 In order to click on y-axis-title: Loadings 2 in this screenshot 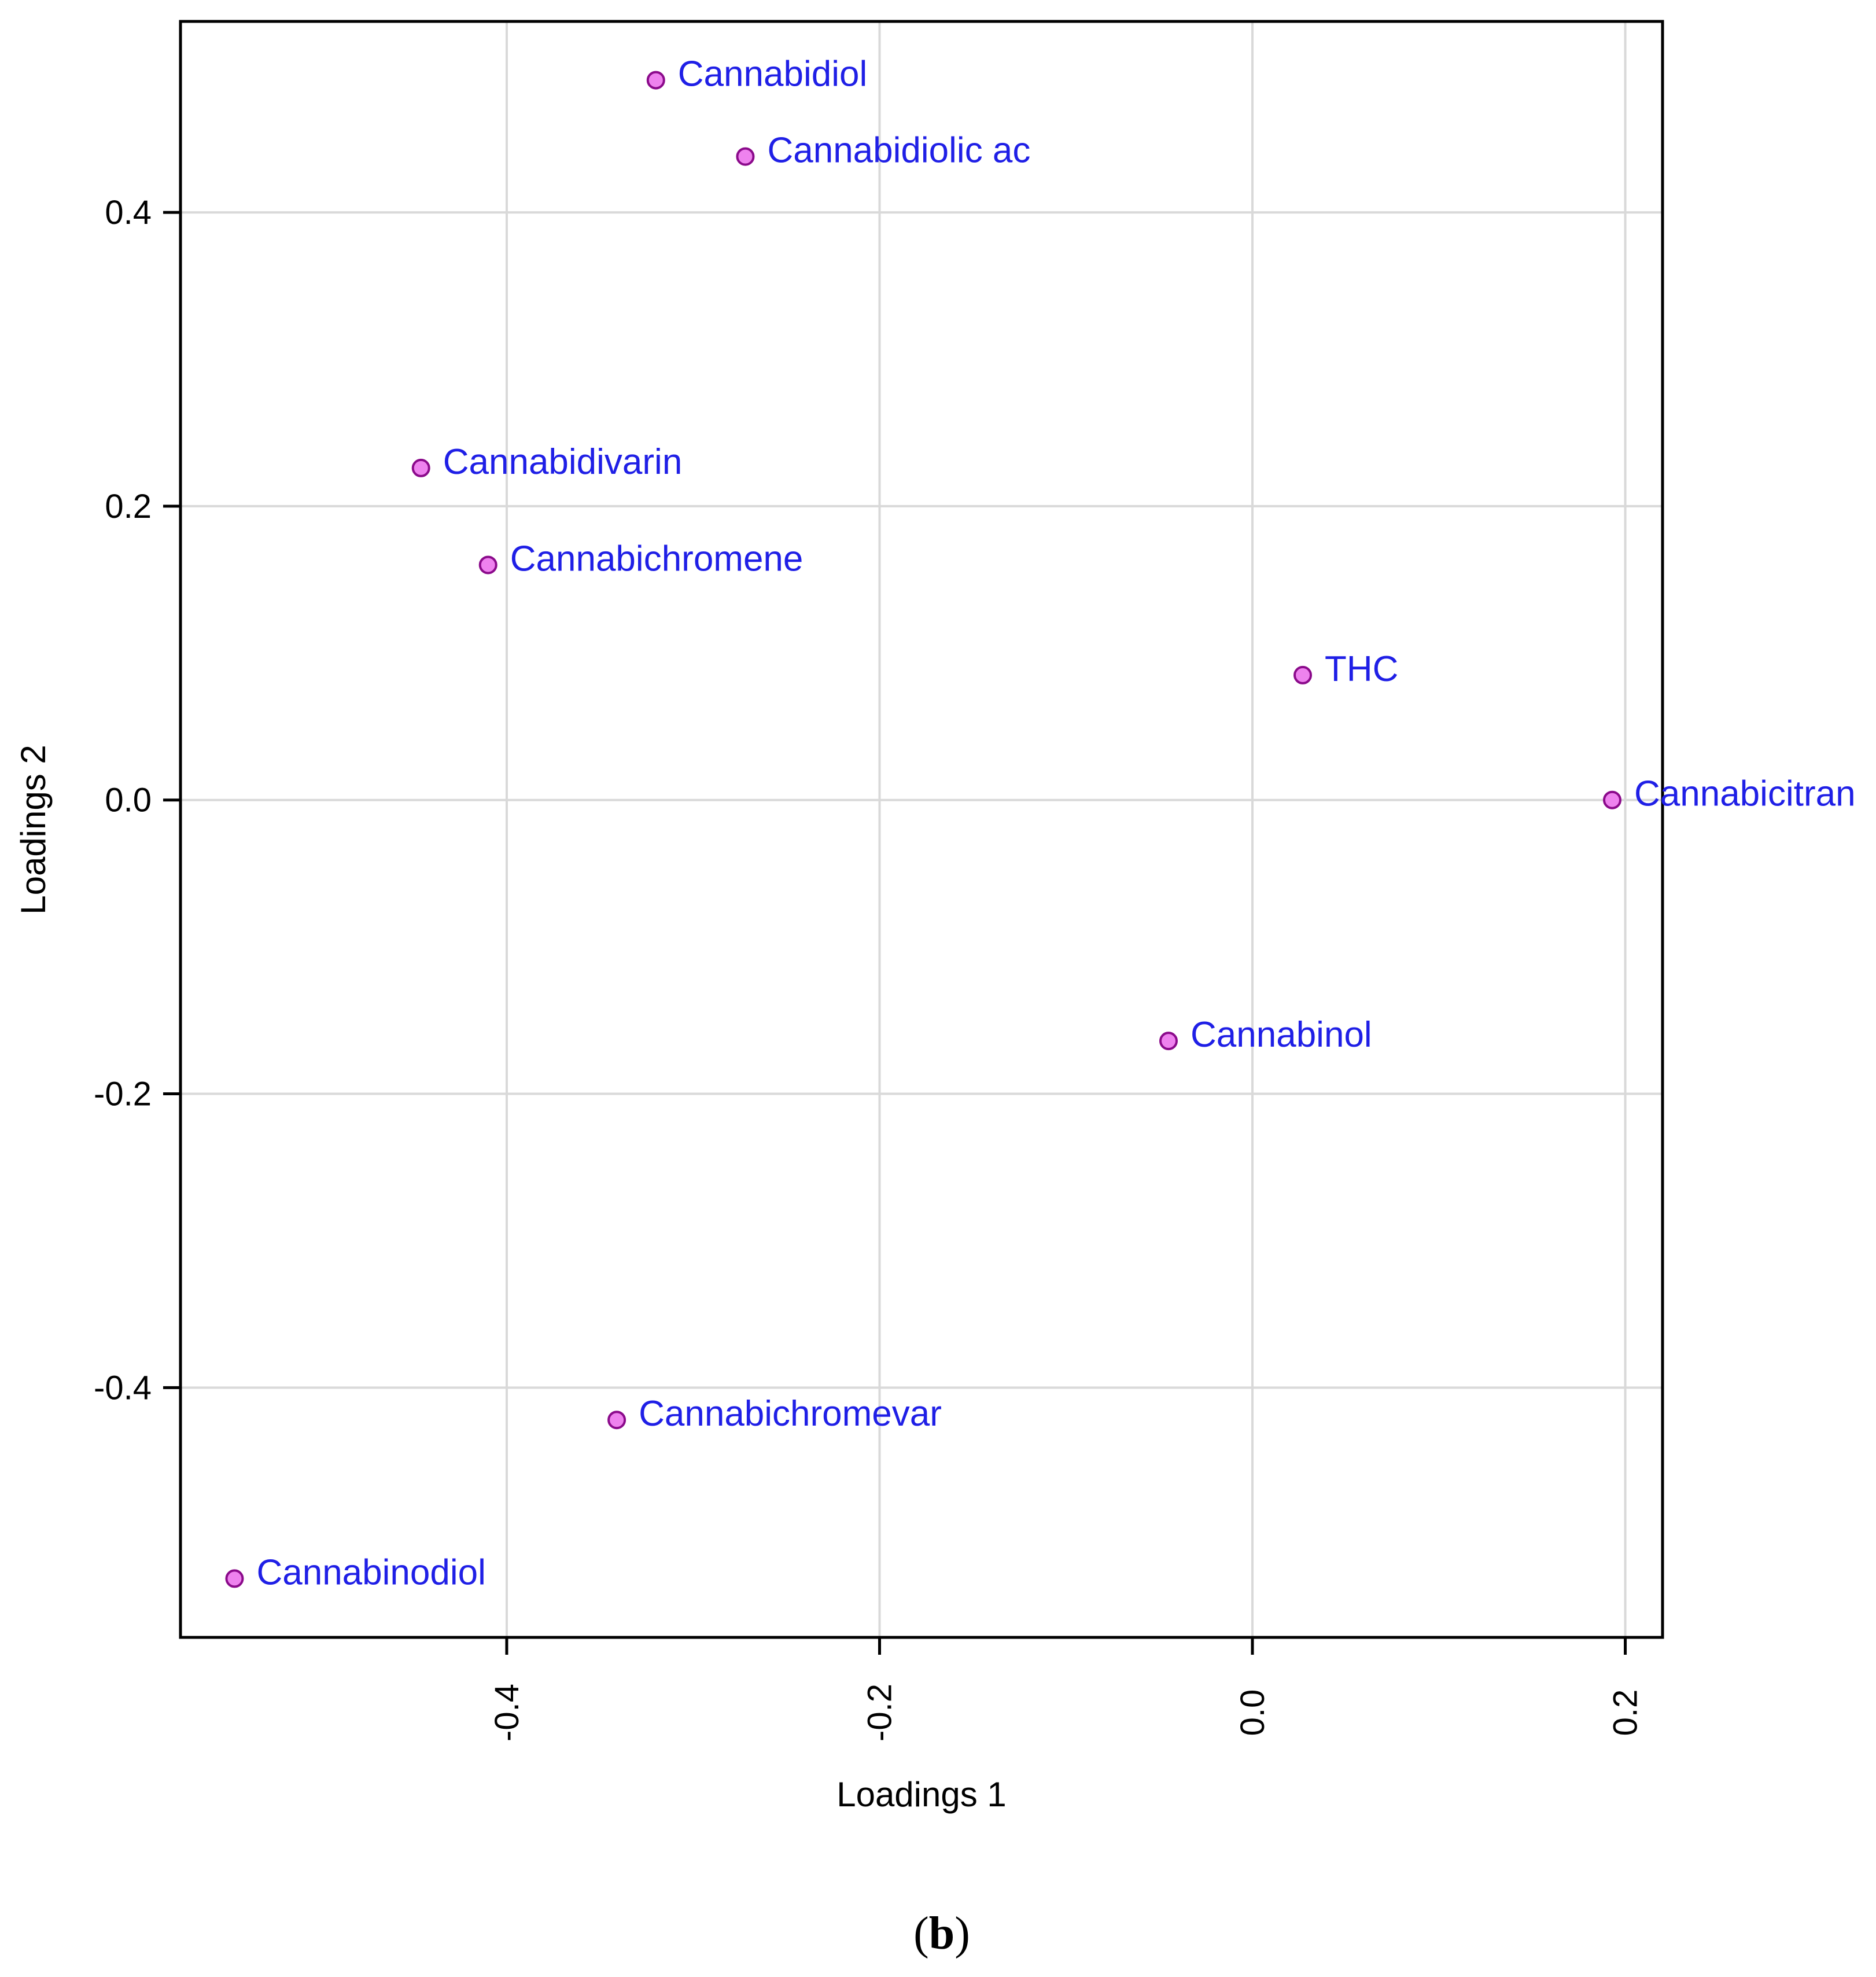, I will do `click(33, 830)`.